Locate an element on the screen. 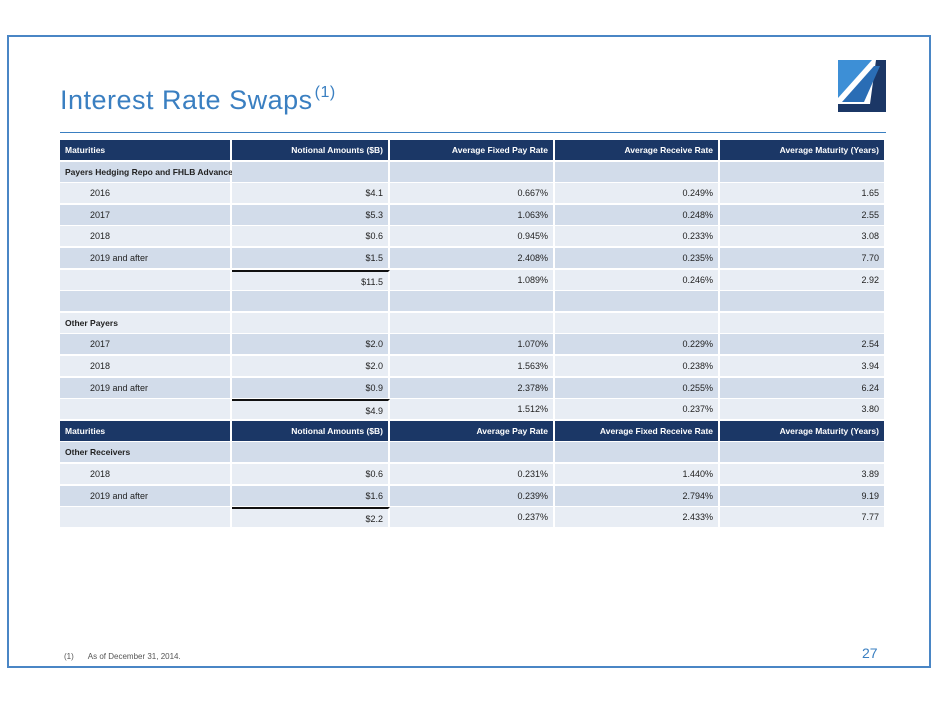  table-cell: 0.249% is located at coordinates (637, 194).